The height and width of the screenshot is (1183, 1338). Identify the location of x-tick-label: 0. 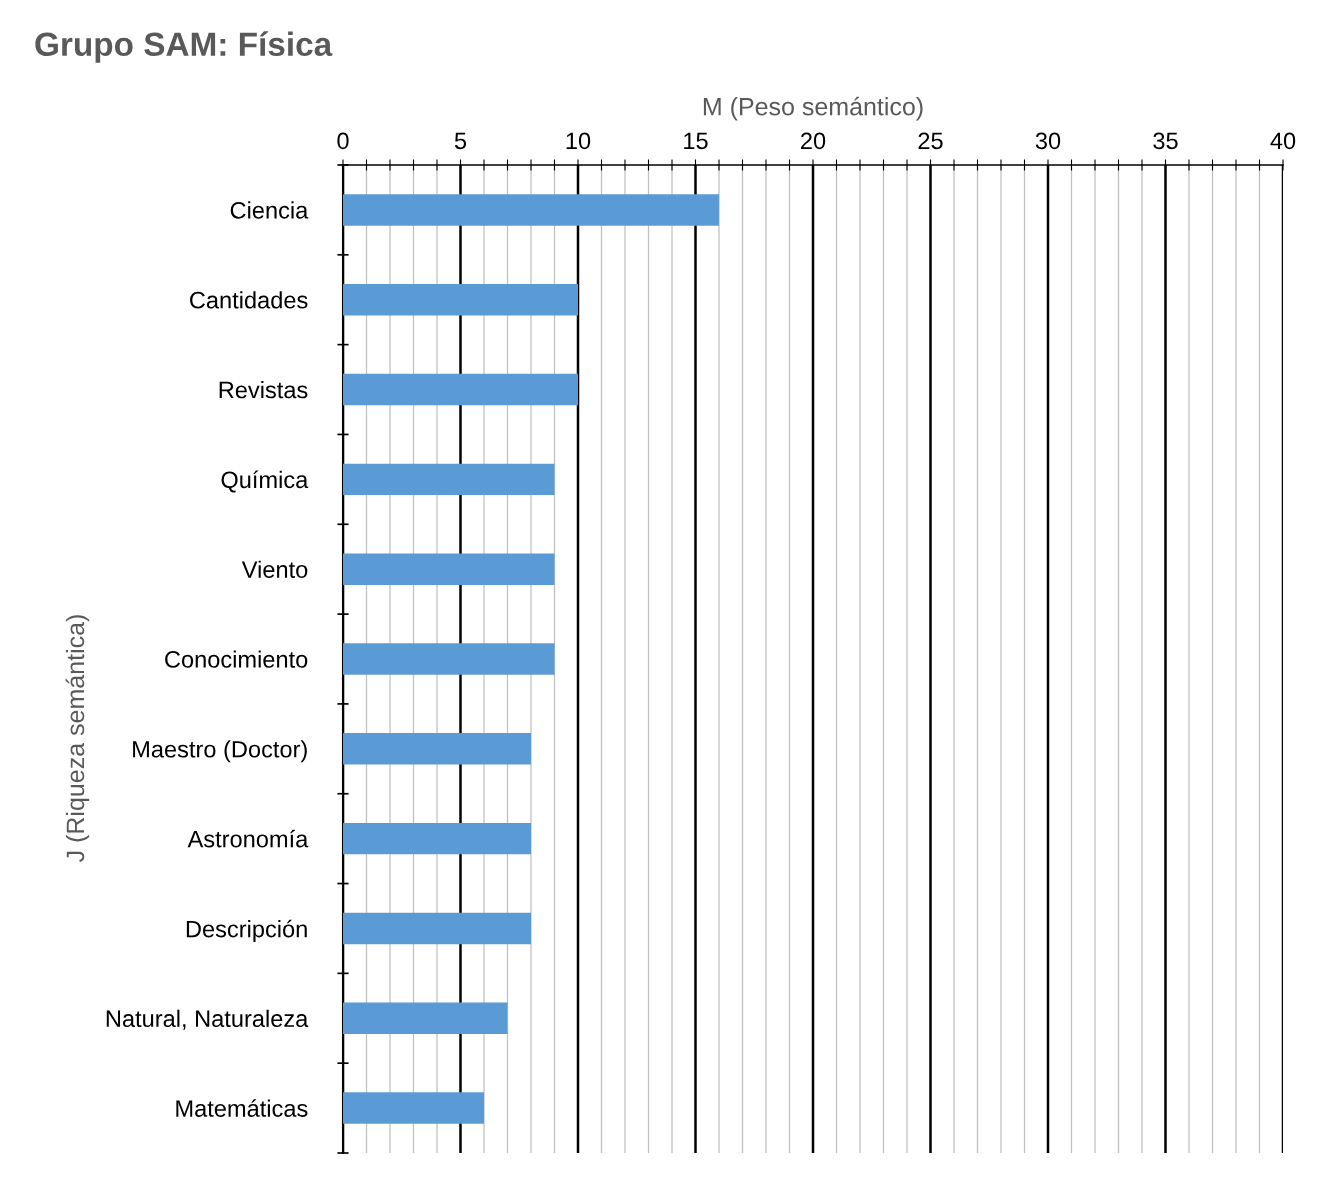
(343, 141).